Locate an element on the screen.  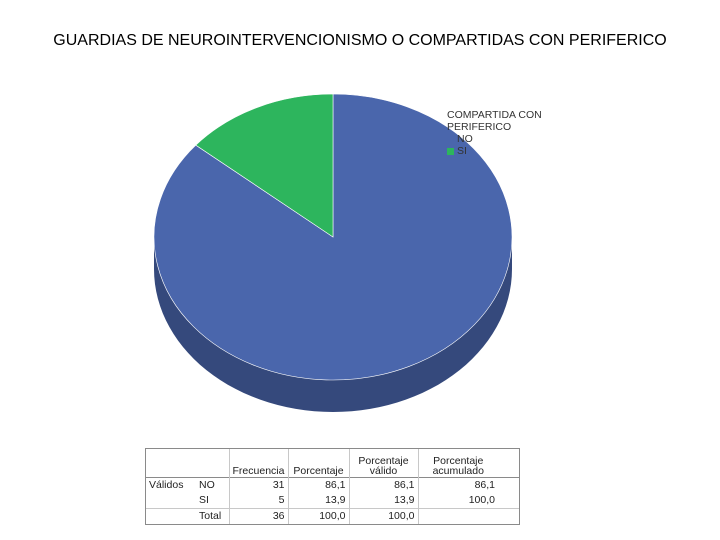
legend-swatch-no is located at coordinates (450, 139).